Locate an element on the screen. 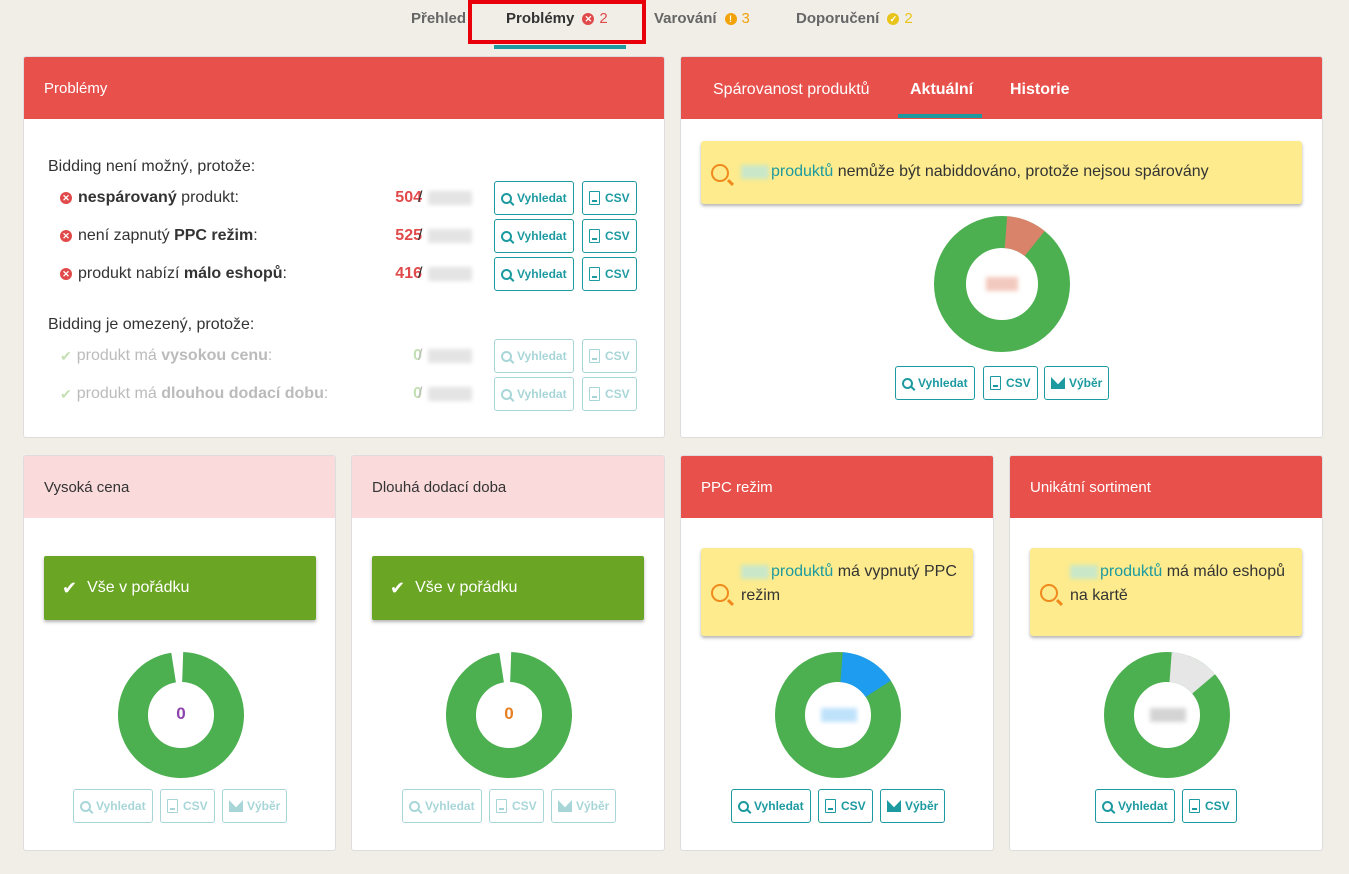 The image size is (1349, 874). highlight-box is located at coordinates (557, 22).